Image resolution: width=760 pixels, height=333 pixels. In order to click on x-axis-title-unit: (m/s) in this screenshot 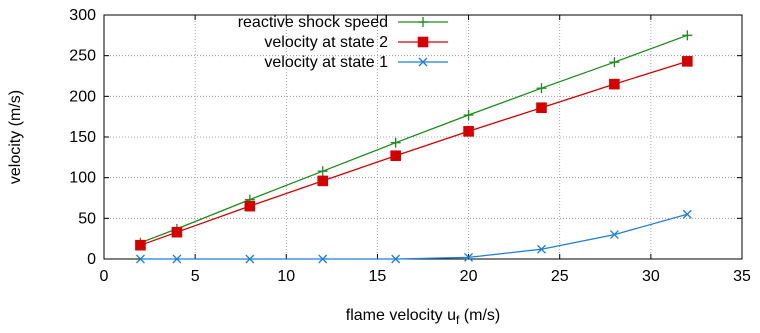, I will do `click(479, 315)`.